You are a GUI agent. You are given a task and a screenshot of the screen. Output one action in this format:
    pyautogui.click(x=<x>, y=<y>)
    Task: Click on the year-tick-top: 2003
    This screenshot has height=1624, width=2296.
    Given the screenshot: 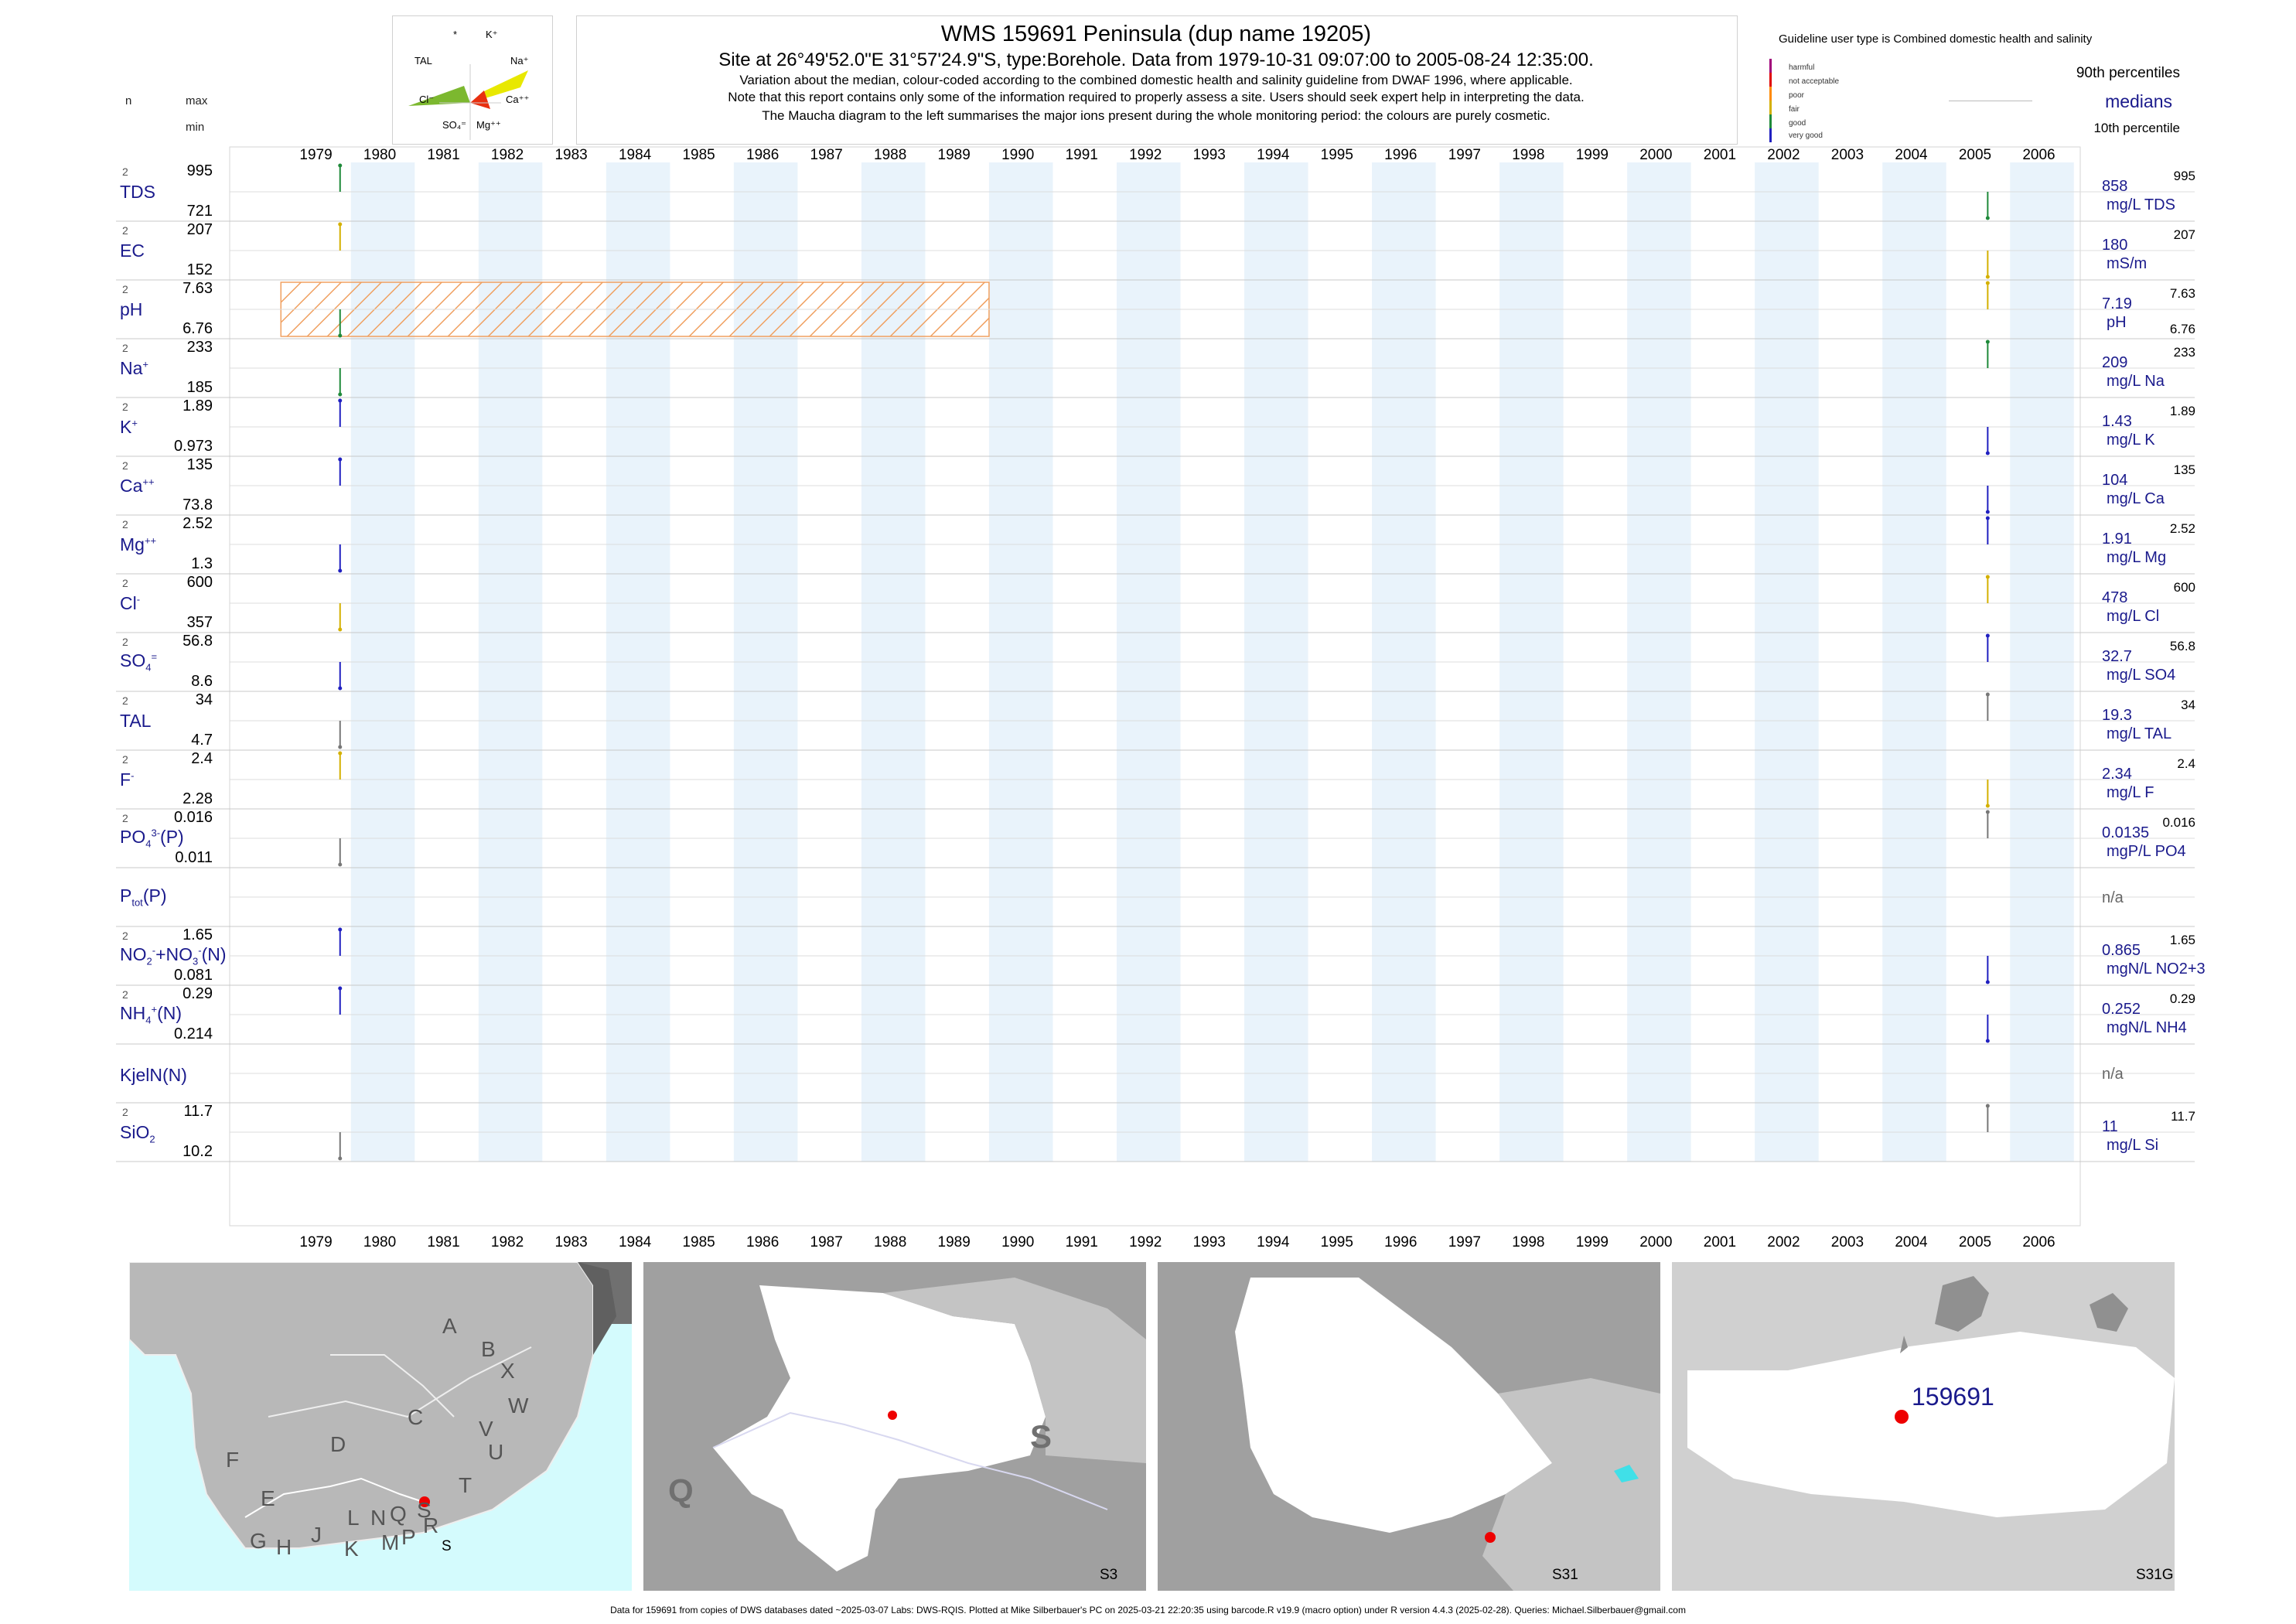 What is the action you would take?
    pyautogui.click(x=1847, y=155)
    